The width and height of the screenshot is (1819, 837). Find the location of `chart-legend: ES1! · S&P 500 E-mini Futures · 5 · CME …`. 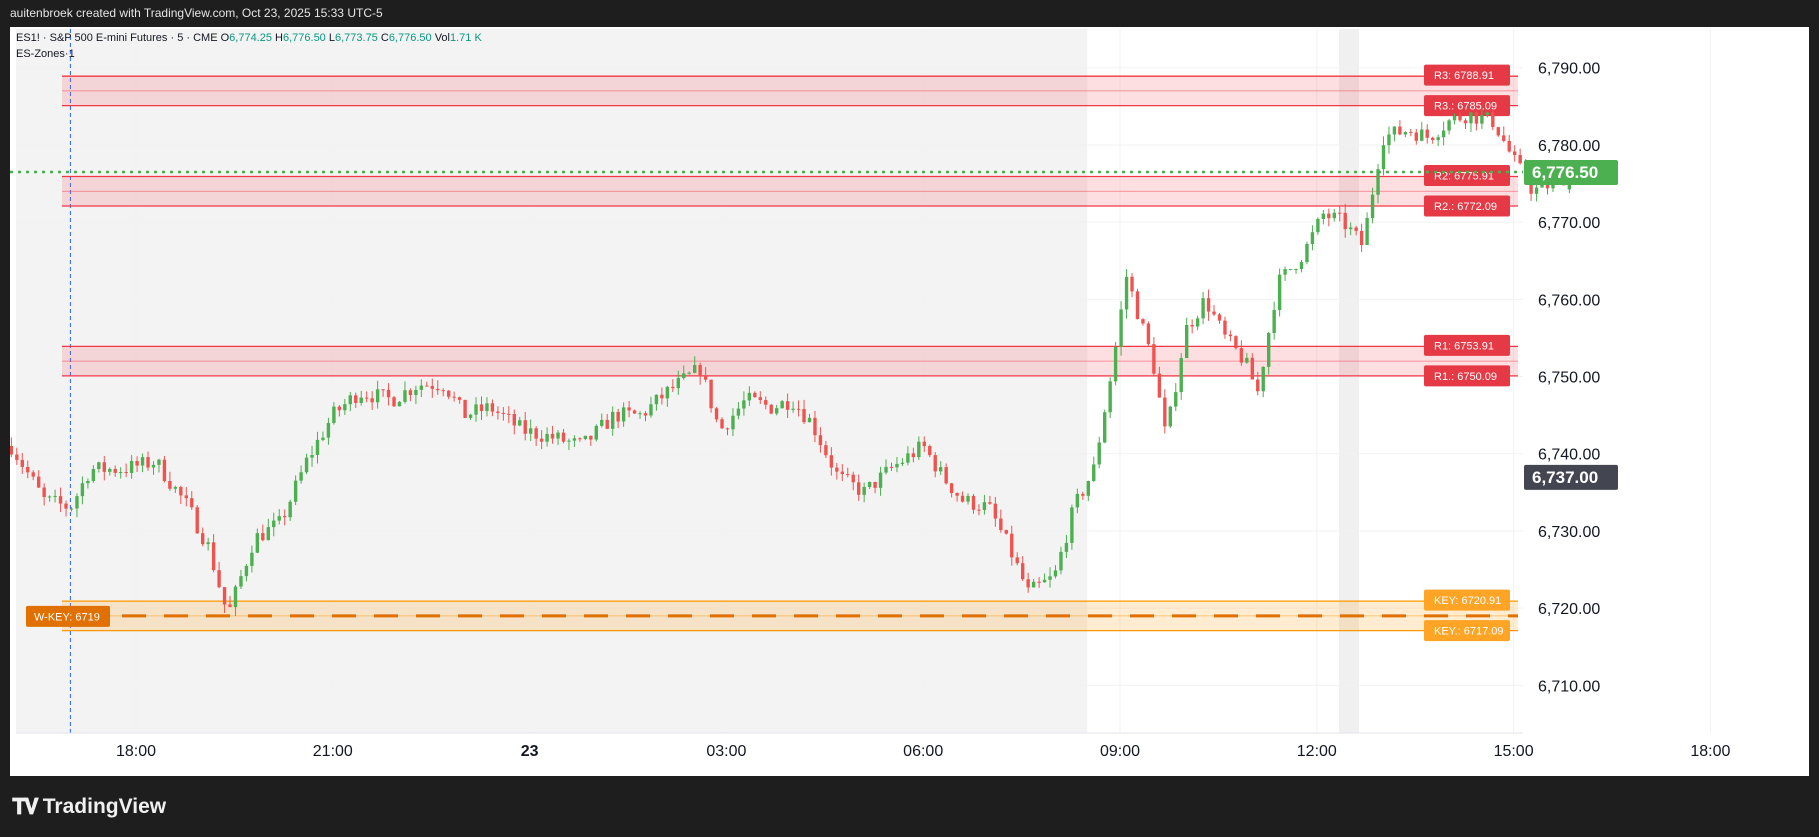

chart-legend: ES1! · S&P 500 E-mini Futures · 5 · CME … is located at coordinates (249, 46).